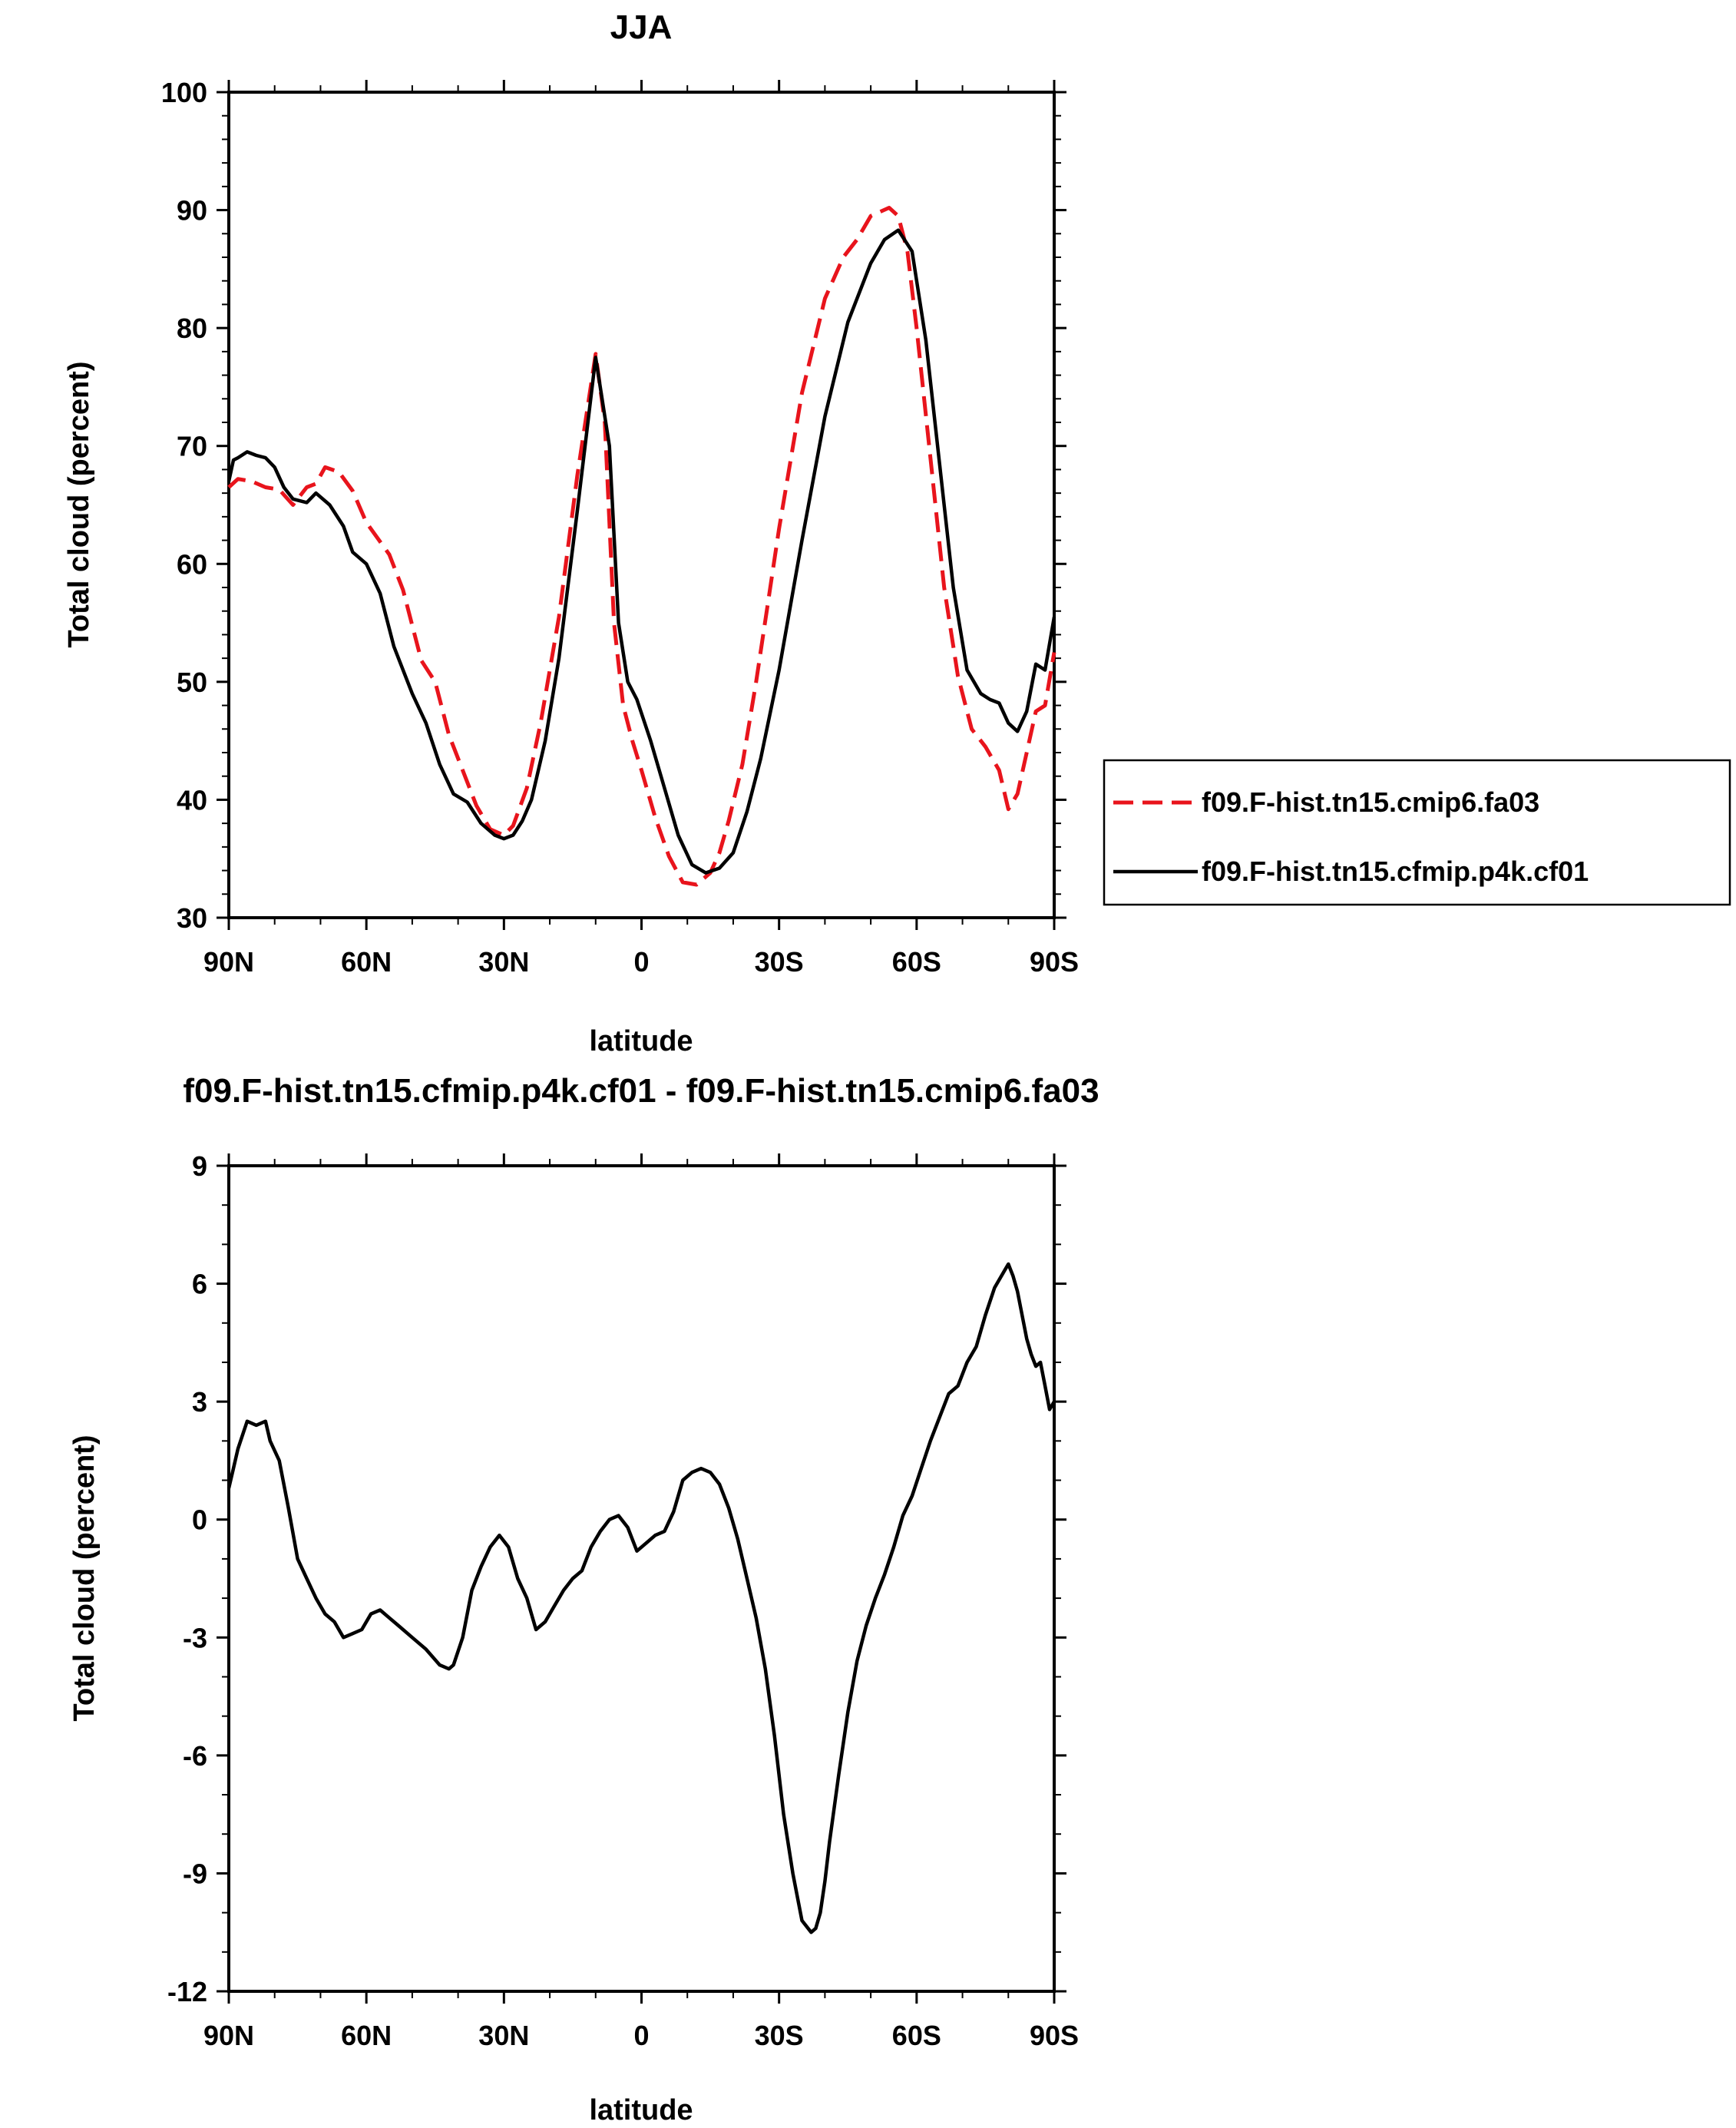  I want to click on top-y-tick-label: 100, so click(184, 92).